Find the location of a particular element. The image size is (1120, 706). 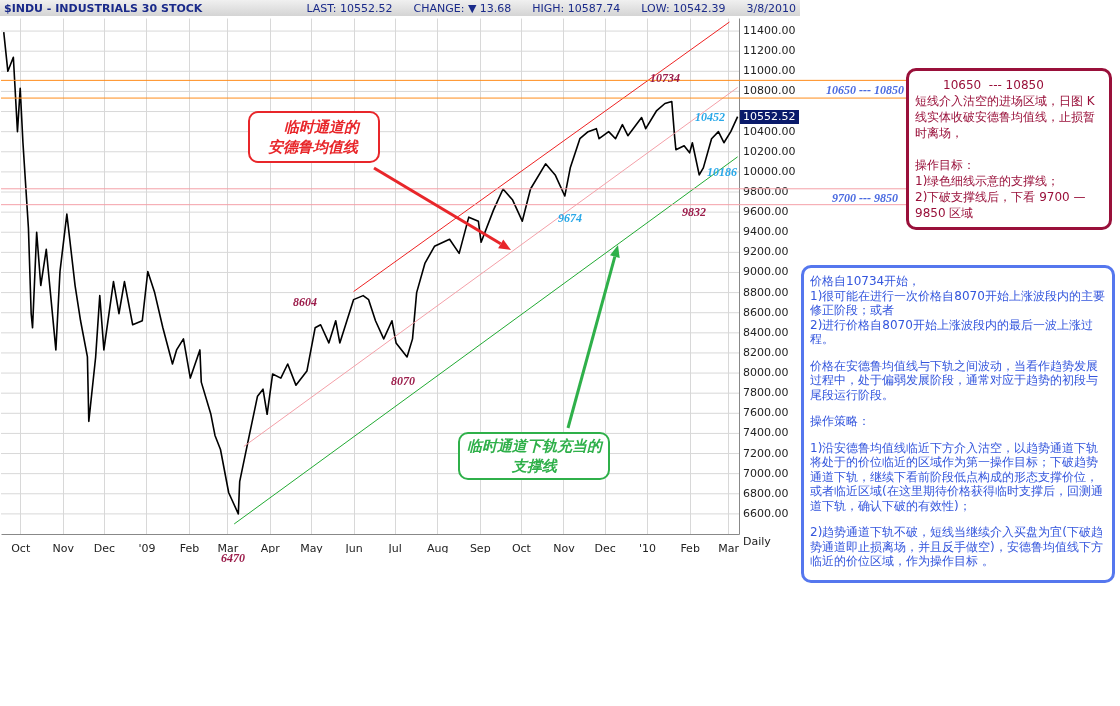

x-tick-label: Sep is located at coordinates (480, 548).